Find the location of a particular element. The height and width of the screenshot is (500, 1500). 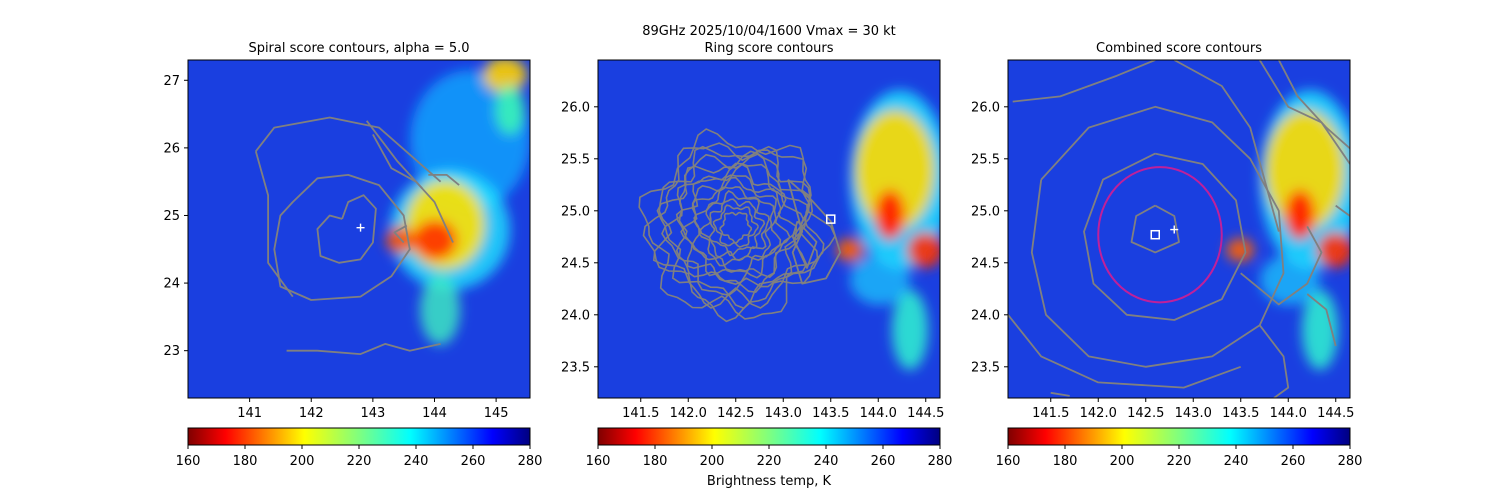

y-tick-label: 23 is located at coordinates (171, 351).